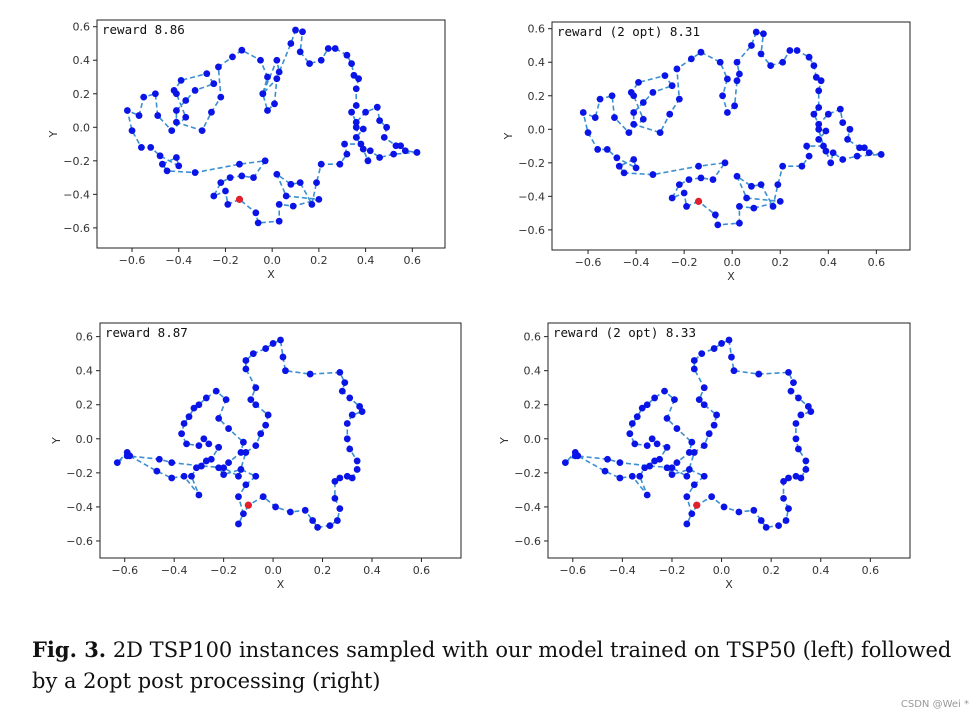  Describe the element at coordinates (531, 196) in the screenshot. I see `y-tick-label: −0.4` at that location.